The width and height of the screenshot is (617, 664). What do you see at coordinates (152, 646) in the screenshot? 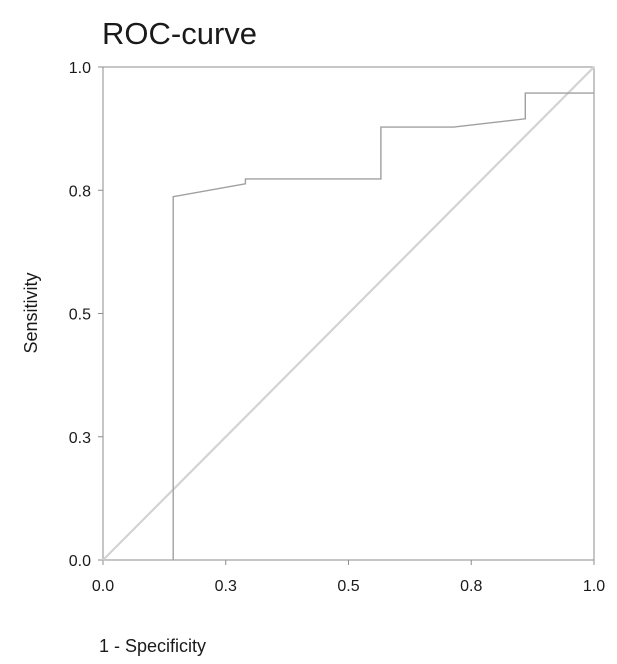
I see `x-axis-label: 1 - Specificity` at bounding box center [152, 646].